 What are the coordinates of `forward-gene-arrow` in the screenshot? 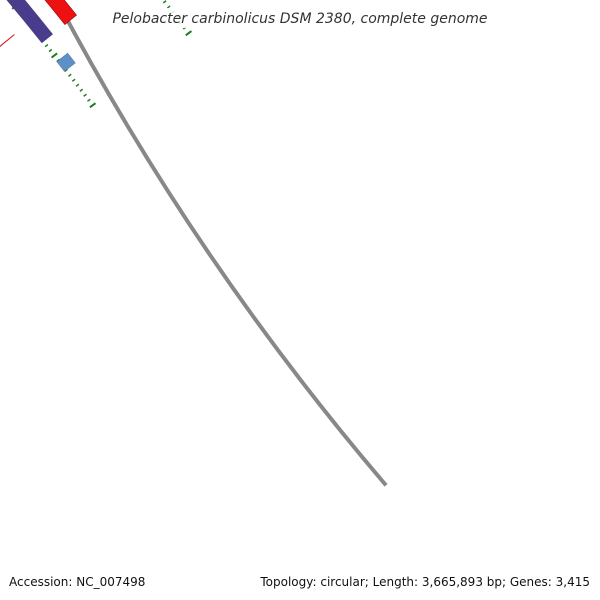 It's located at (60, 12).